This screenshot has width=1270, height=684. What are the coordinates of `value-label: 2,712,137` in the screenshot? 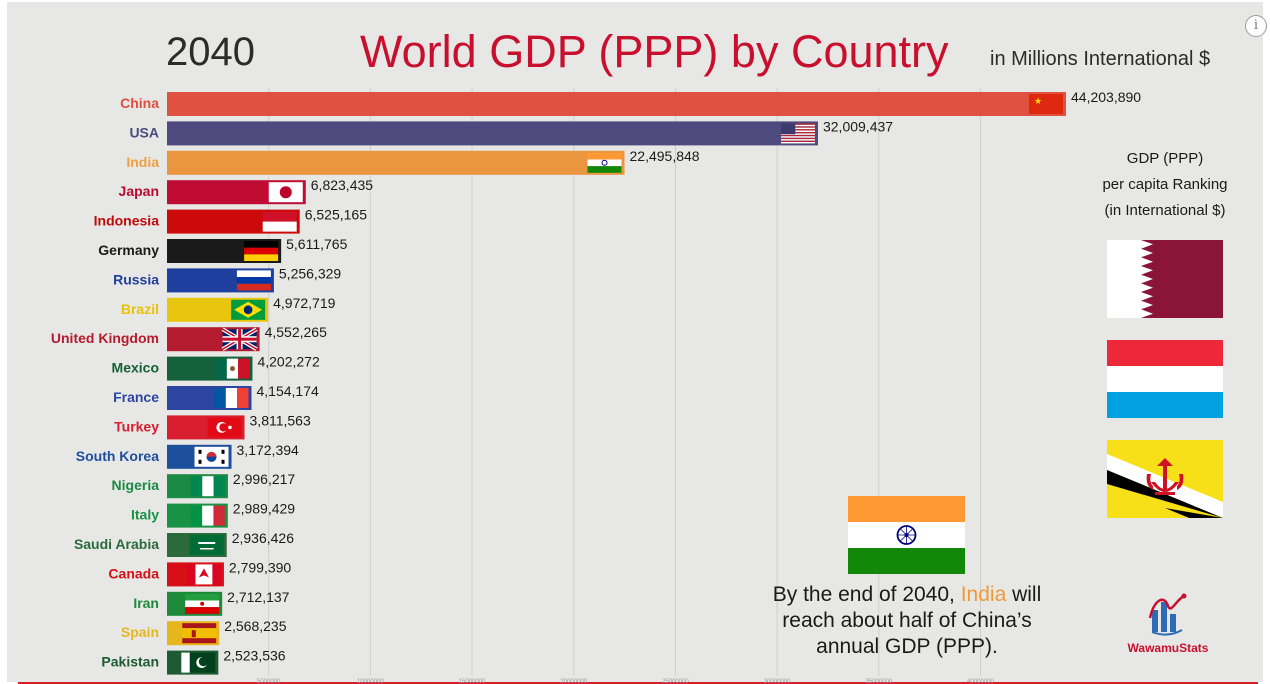 It's located at (258, 597).